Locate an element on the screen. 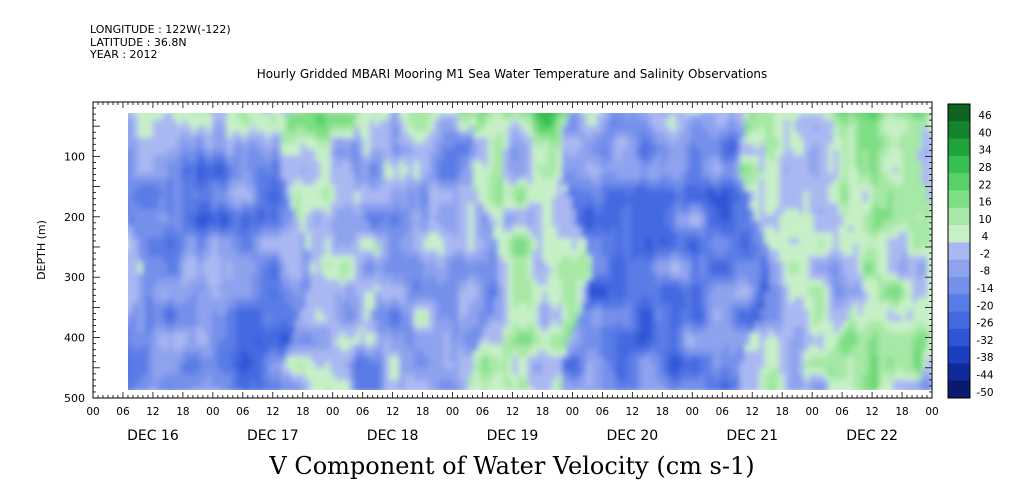  day-label: DEC 20 is located at coordinates (633, 436).